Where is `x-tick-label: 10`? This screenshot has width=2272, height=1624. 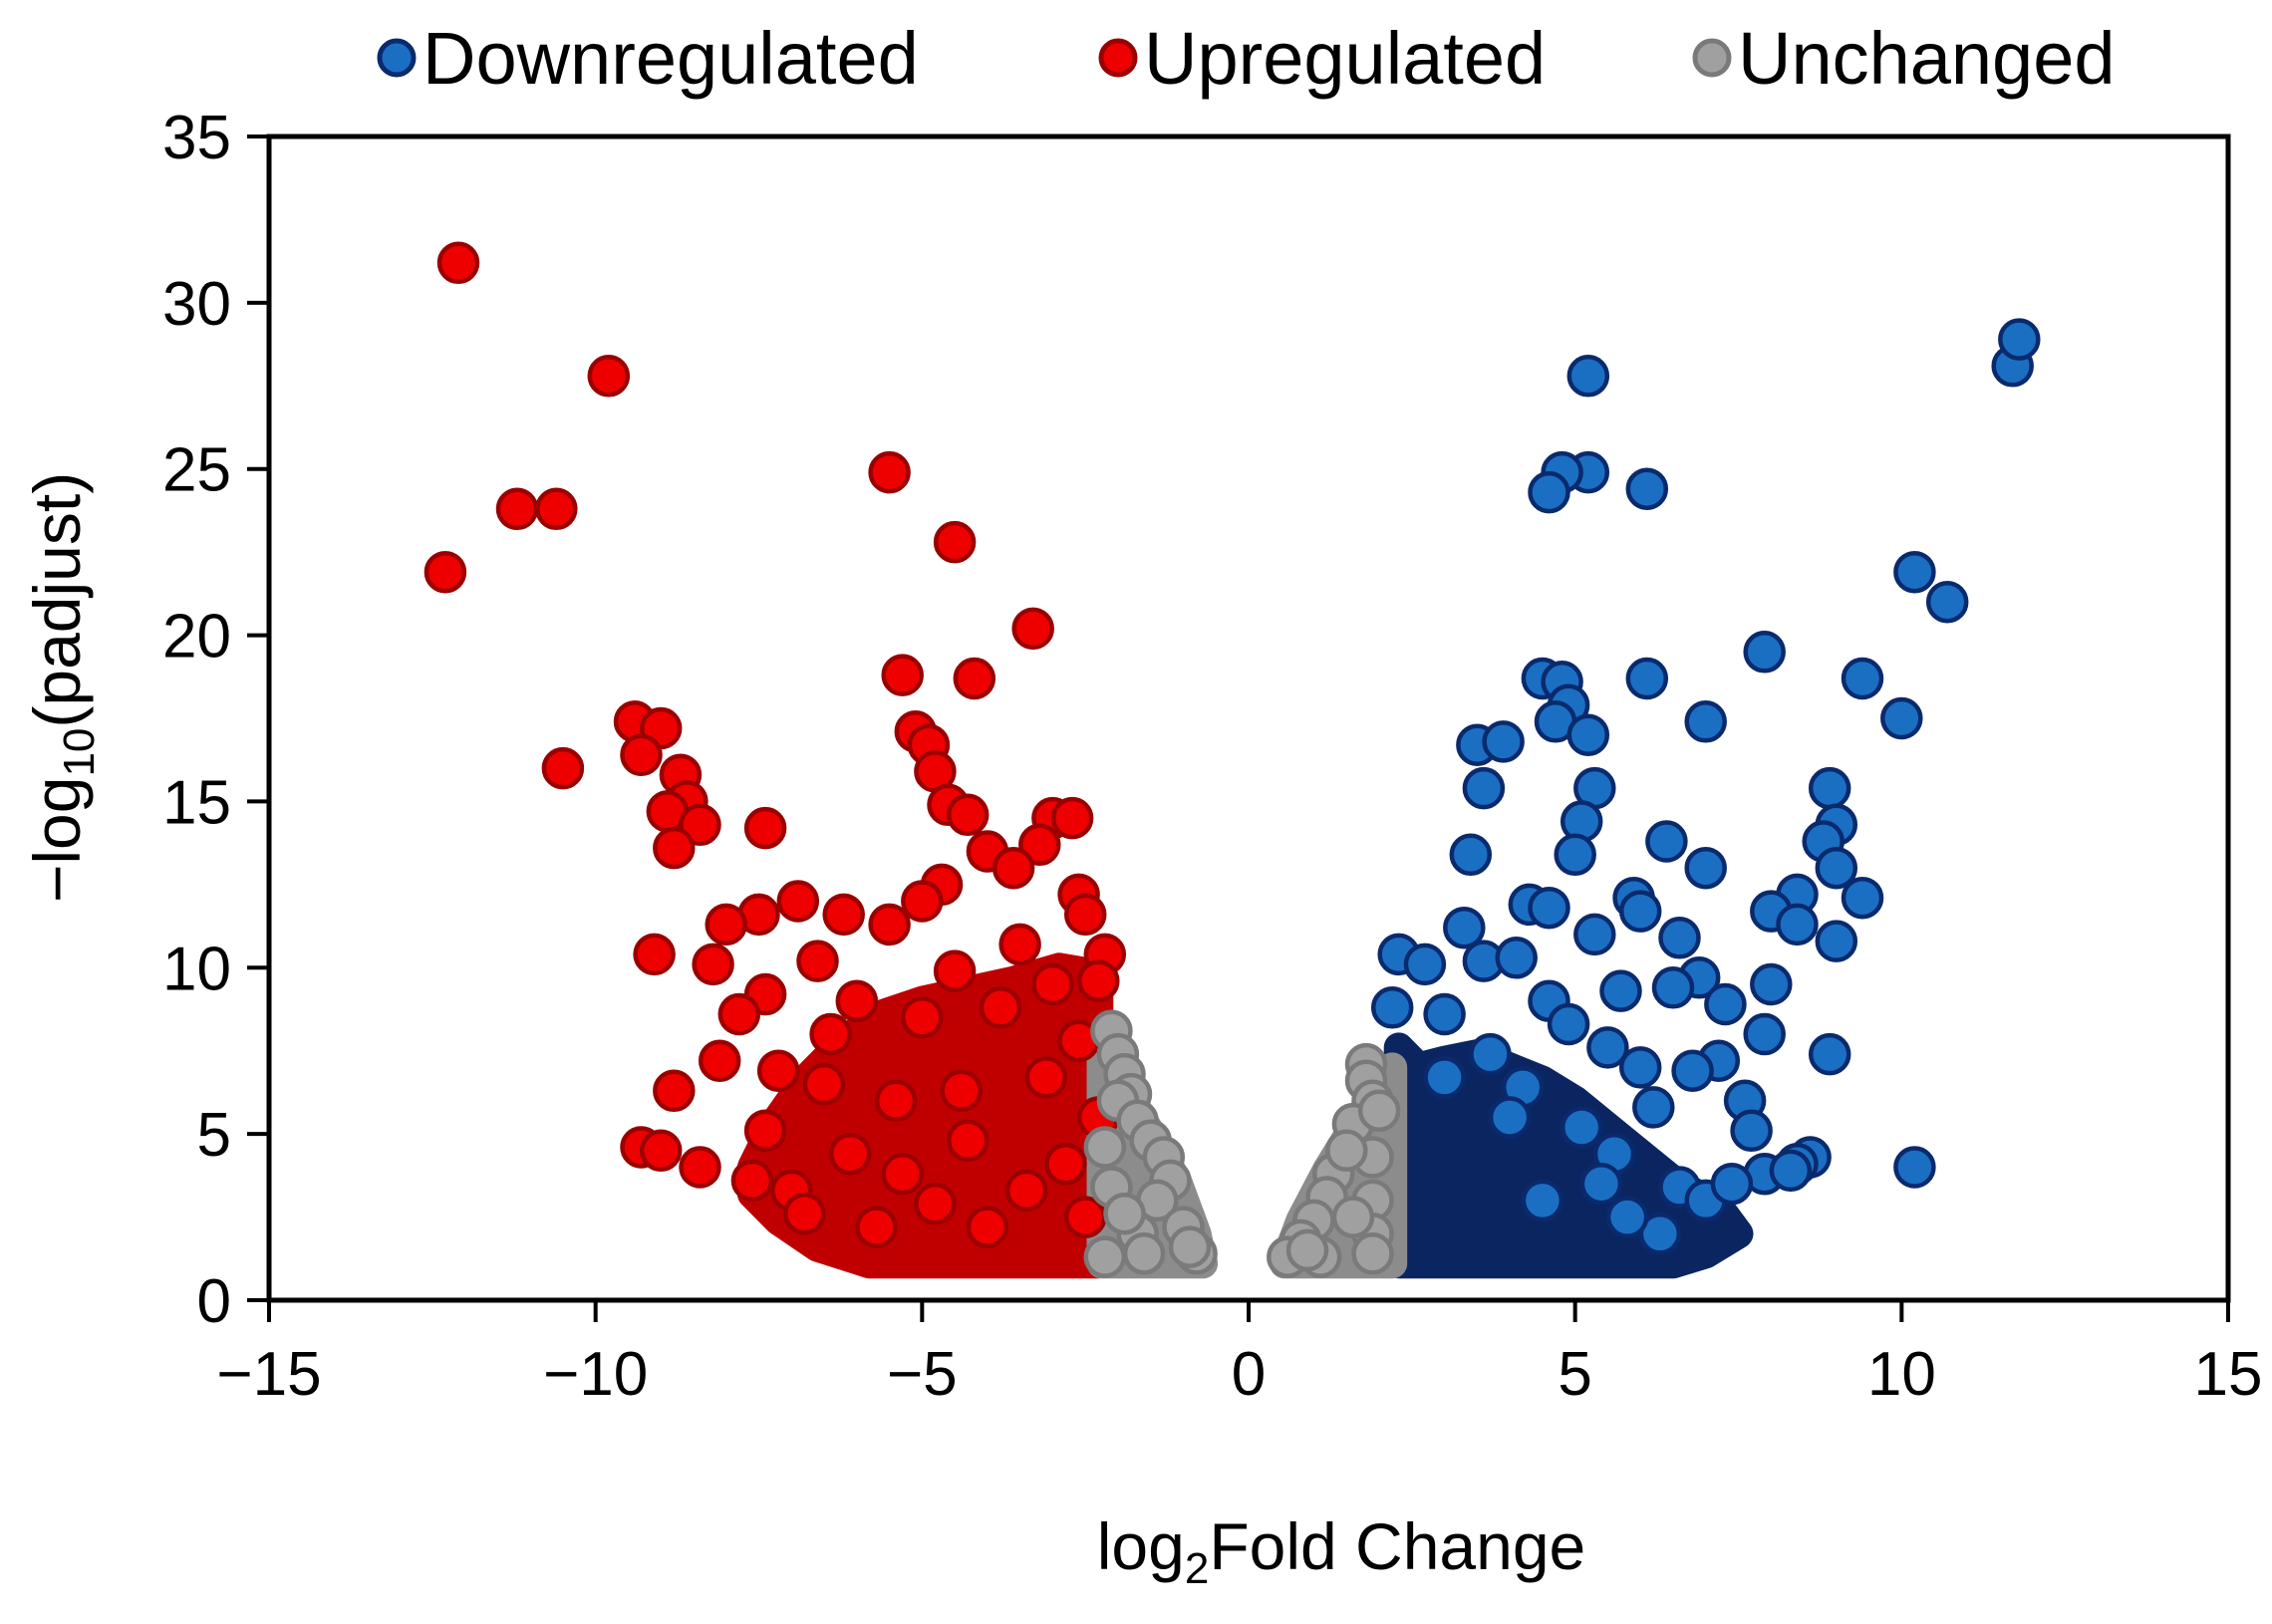
x-tick-label: 10 is located at coordinates (1902, 1374).